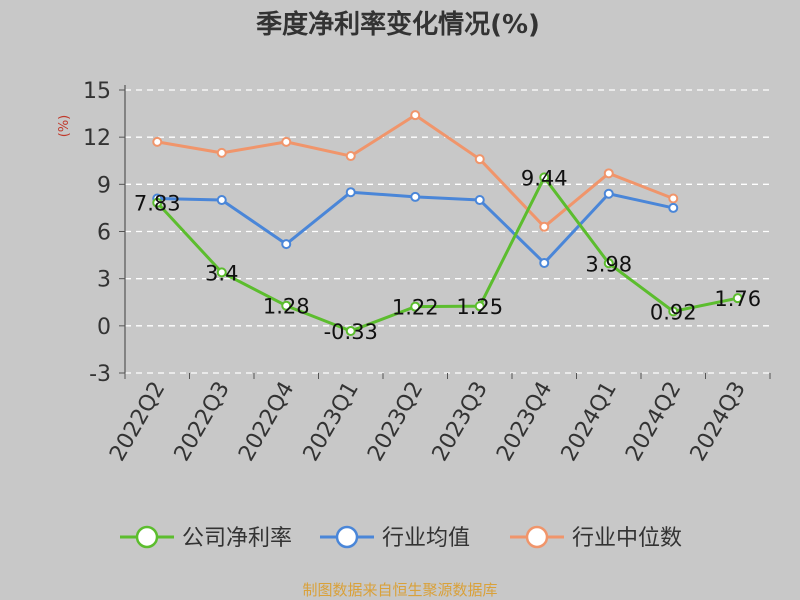  I want to click on data-label: 1.76, so click(737, 299).